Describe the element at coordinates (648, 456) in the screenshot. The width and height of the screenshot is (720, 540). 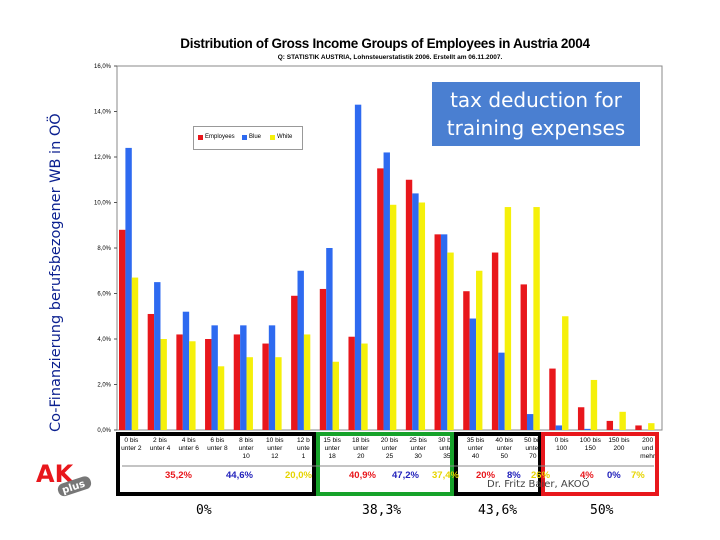
I see `x-tick-label: mehr` at that location.